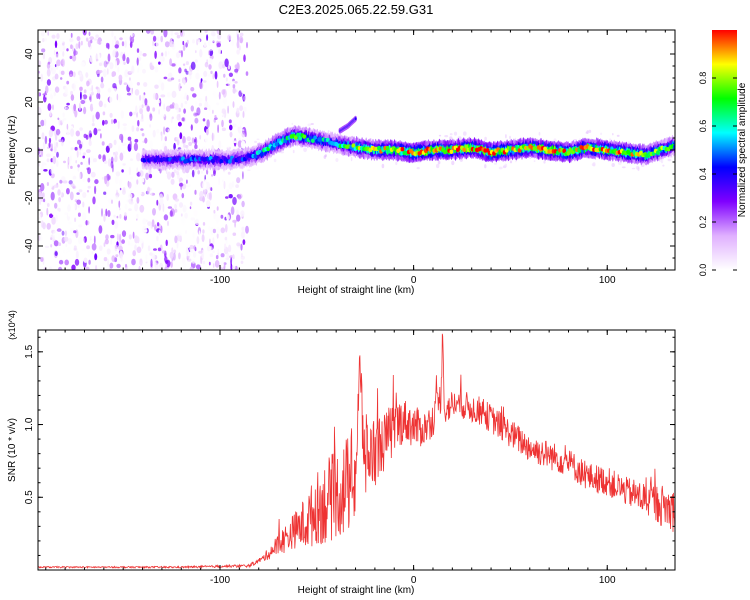  What do you see at coordinates (261, 154) in the screenshot?
I see `ridge-peak` at bounding box center [261, 154].